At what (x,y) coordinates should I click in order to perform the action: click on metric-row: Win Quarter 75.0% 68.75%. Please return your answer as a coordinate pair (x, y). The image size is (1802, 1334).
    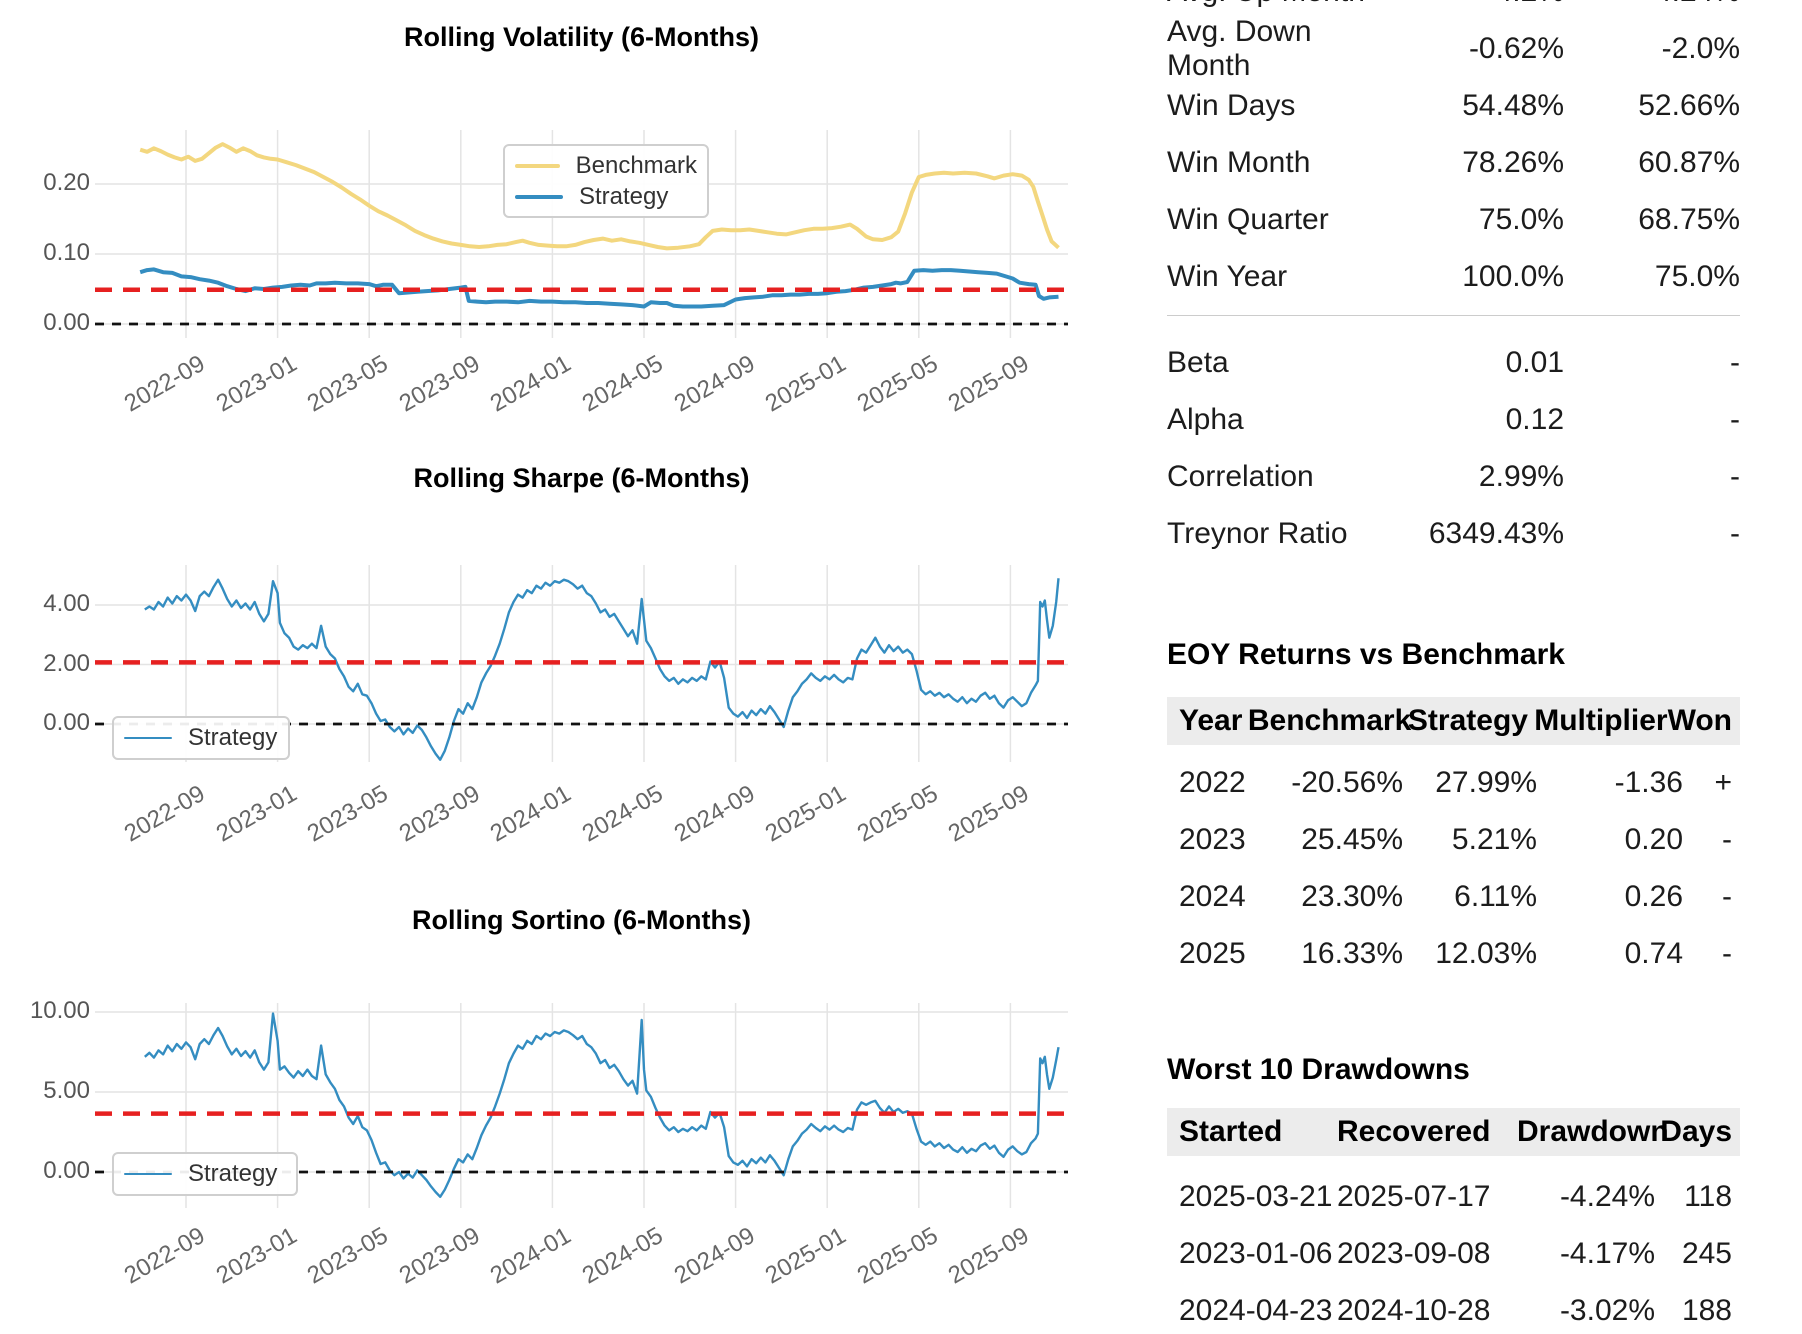
    Looking at the image, I should click on (1453, 219).